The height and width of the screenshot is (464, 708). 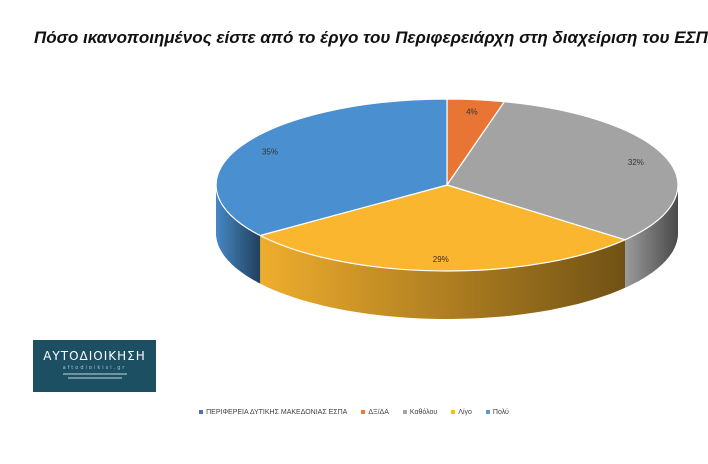 I want to click on legend-item-0: ΠΕΡΙΦΕΡΕΙΑ ΔΥΤΙΚΗΣ ΜΑΚΕΔΟΝΙΑΣ ΕΣΠΑ, so click(x=273, y=412).